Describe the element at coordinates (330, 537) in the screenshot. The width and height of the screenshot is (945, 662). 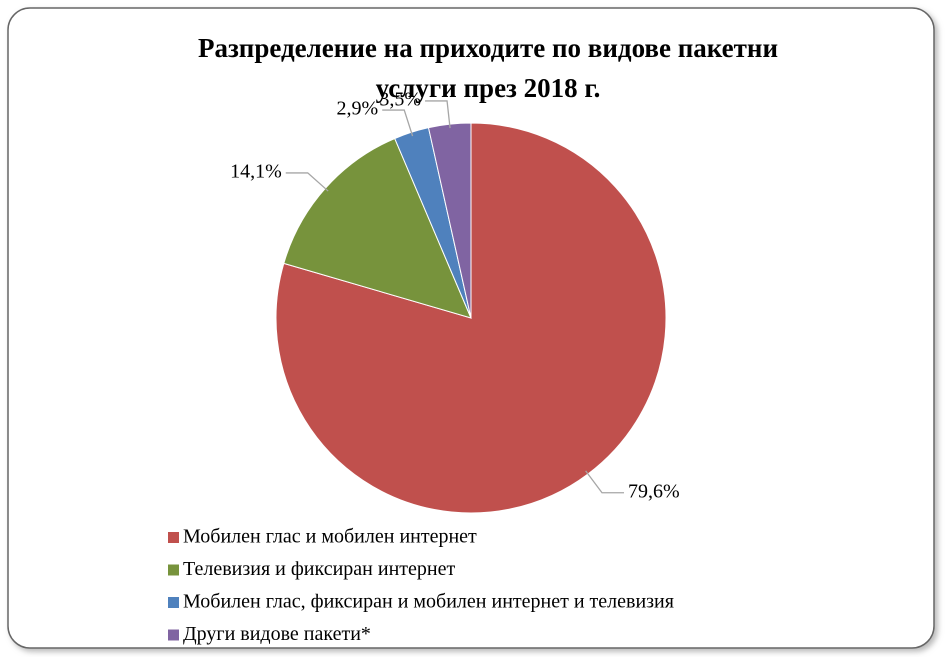
I see `legend-label: Мобилен глас и мобилен интернет` at that location.